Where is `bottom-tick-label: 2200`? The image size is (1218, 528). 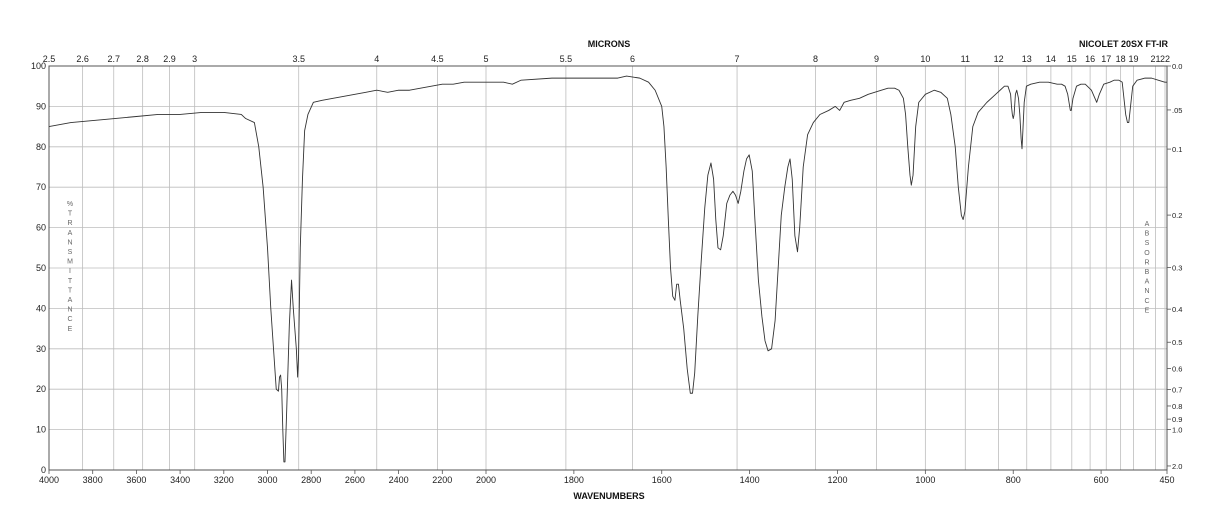
bottom-tick-label: 2200 is located at coordinates (442, 480).